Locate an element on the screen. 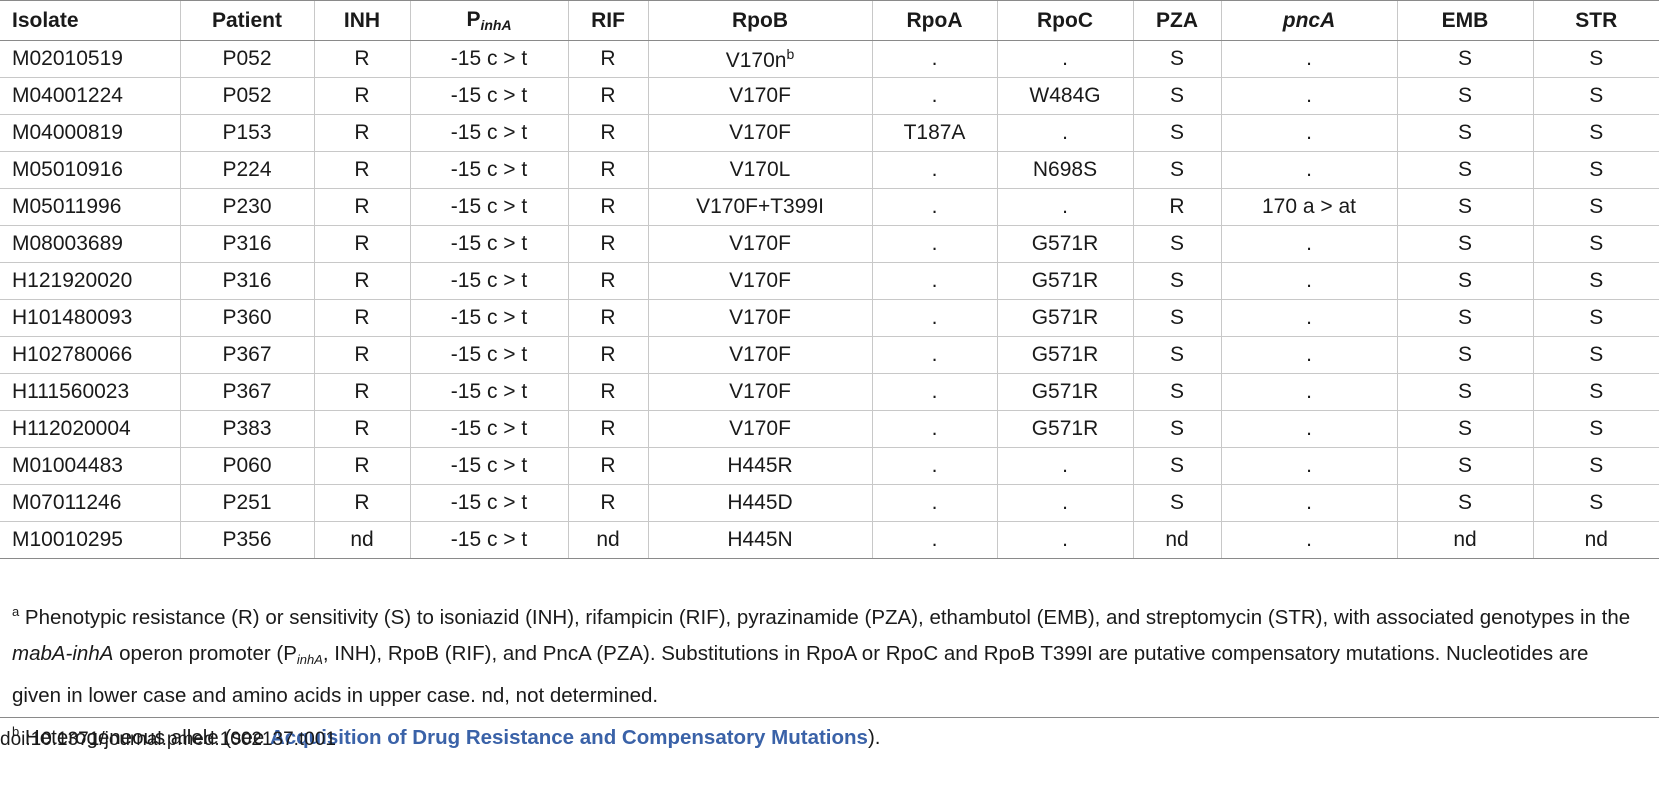 This screenshot has width=1659, height=800. cell-value: H445R is located at coordinates (760, 465).